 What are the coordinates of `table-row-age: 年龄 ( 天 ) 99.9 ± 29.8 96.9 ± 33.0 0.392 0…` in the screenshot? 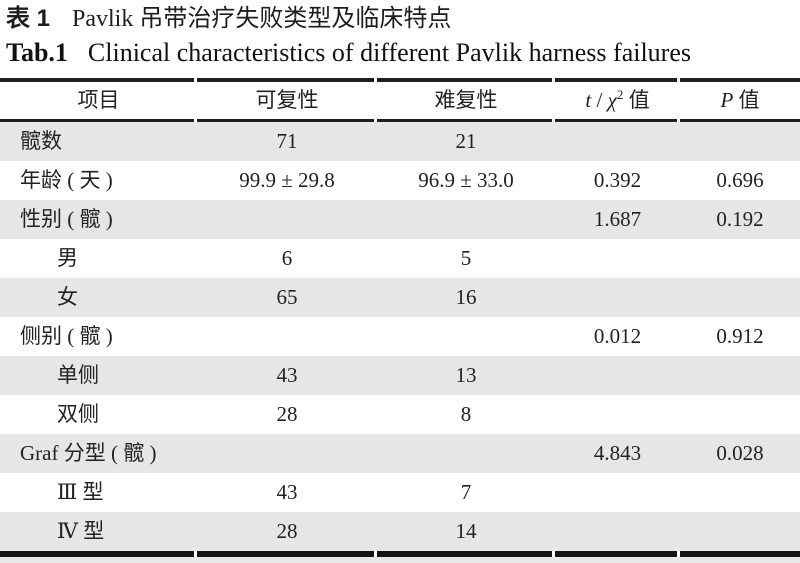 It's located at (400, 180).